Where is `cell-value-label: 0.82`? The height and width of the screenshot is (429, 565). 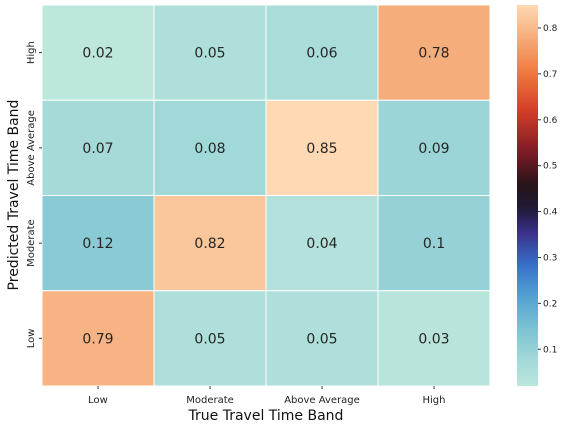 cell-value-label: 0.82 is located at coordinates (209, 244).